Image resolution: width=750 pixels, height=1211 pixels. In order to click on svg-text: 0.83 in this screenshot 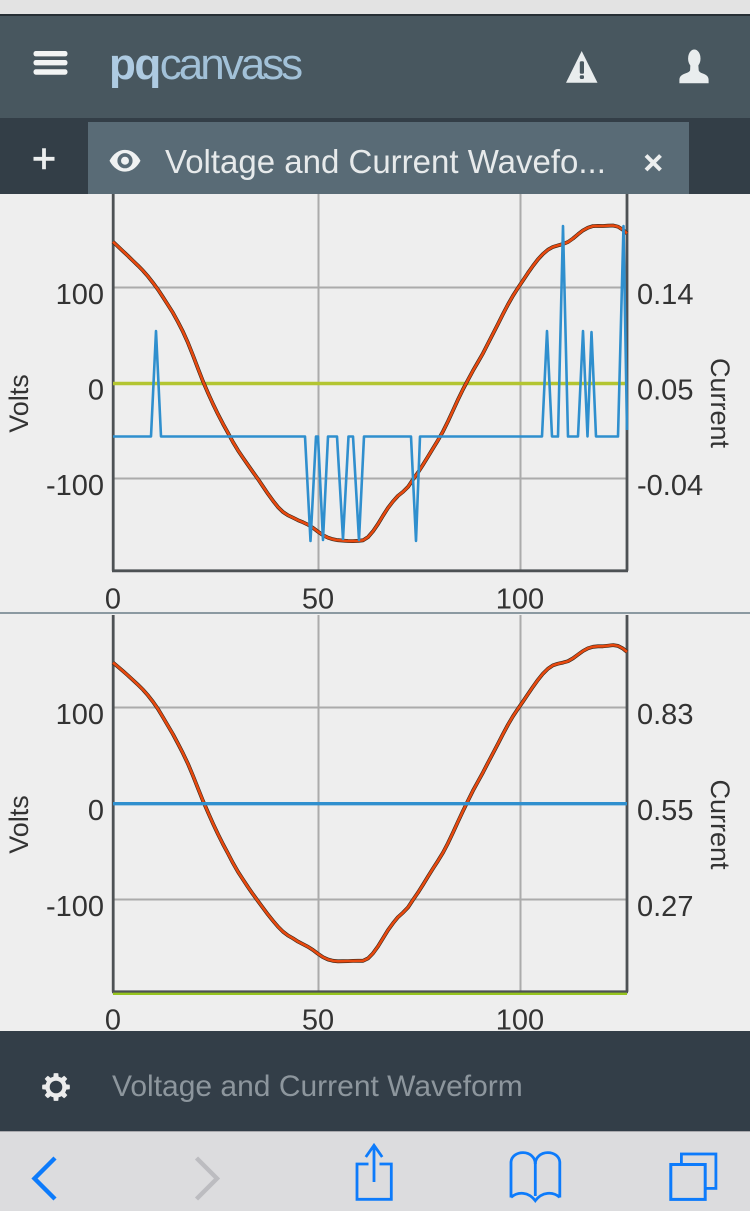, I will do `click(665, 715)`.